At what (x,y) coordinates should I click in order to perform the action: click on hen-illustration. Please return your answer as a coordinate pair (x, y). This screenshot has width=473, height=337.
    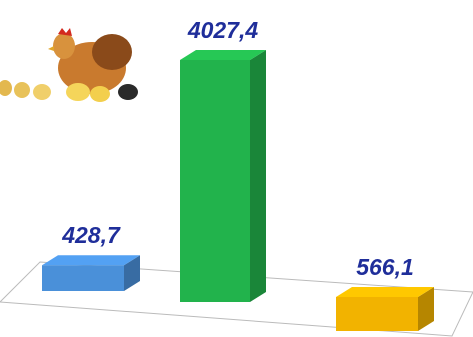
    Looking at the image, I should click on (69, 65).